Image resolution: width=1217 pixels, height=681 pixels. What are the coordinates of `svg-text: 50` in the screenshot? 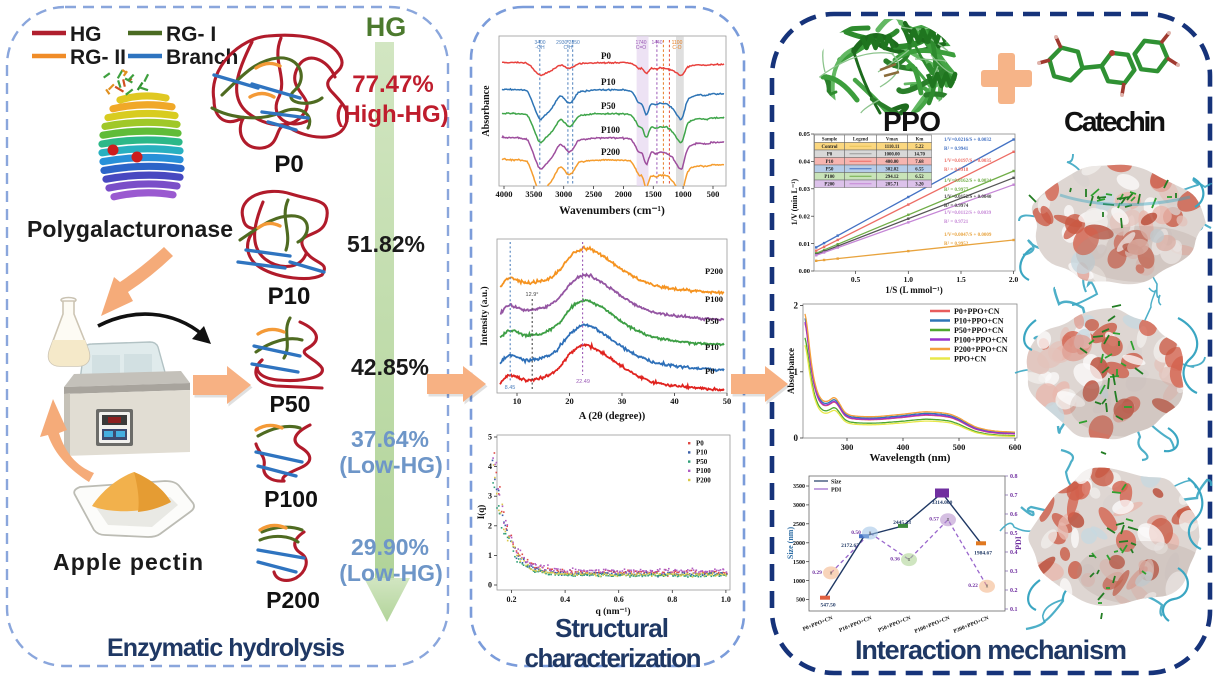 It's located at (727, 401).